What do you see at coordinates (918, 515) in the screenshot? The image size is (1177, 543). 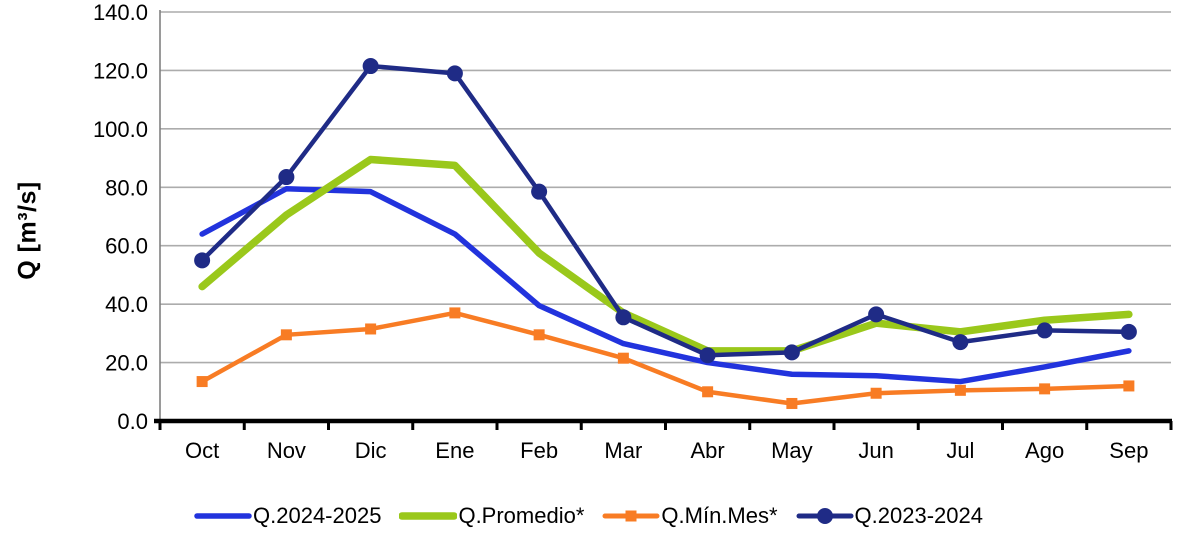 I see `legend-label: Q.2023-2024` at bounding box center [918, 515].